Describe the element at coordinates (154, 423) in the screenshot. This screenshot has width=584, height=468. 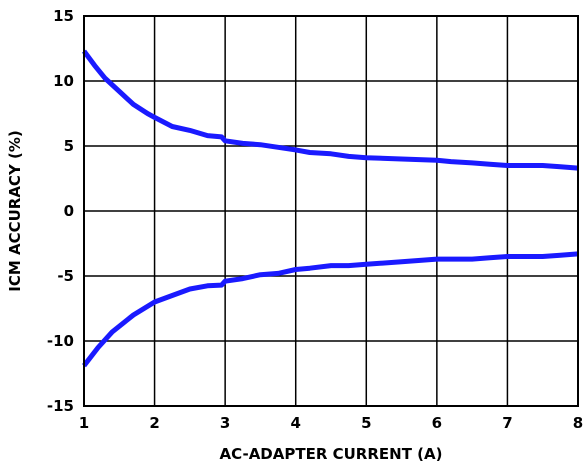
I see `x-tick-label: 2` at that location.